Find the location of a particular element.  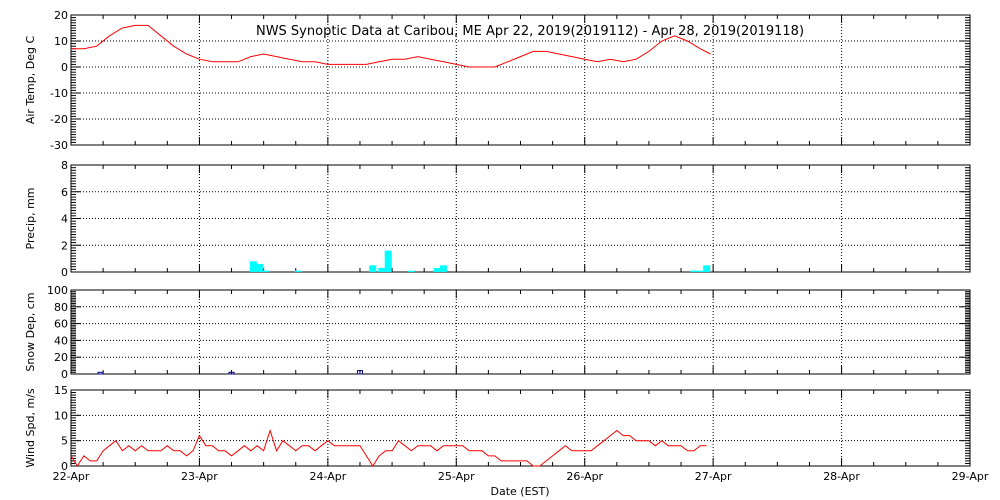

x-tick-label: 24-Apr is located at coordinates (327, 476).